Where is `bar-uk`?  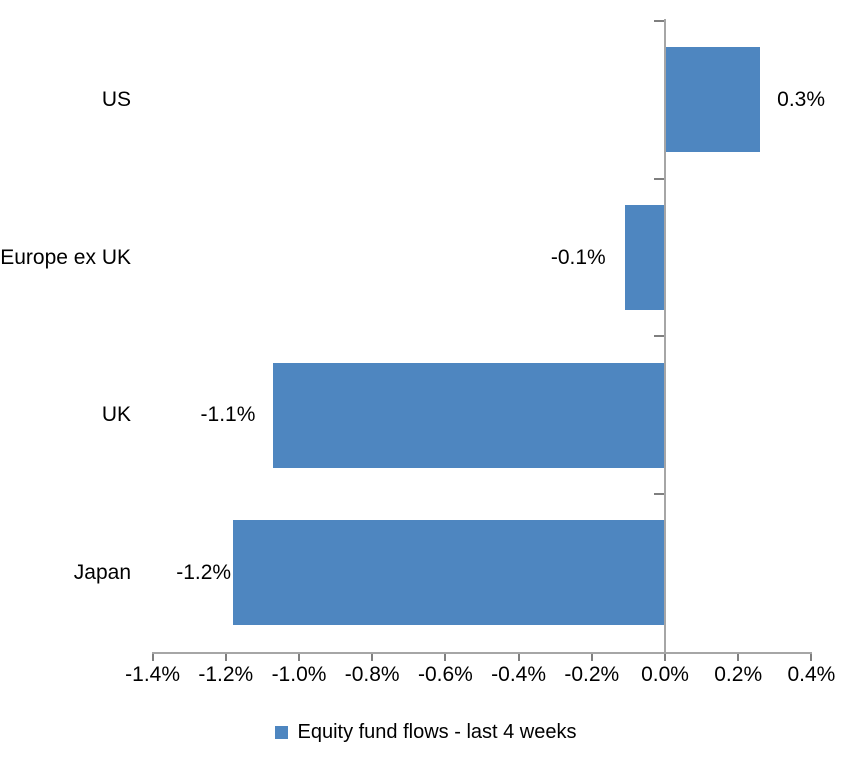
bar-uk is located at coordinates (469, 415).